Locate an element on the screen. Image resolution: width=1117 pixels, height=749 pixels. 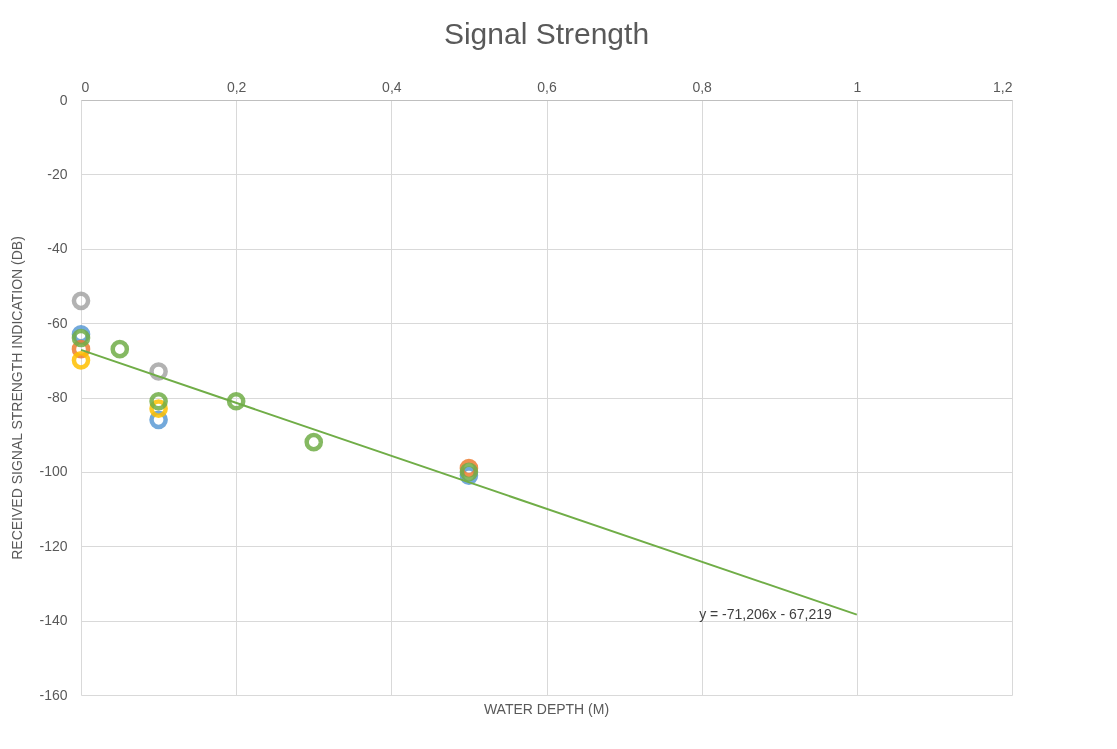
x-tick-label: 0,8 is located at coordinates (702, 86).